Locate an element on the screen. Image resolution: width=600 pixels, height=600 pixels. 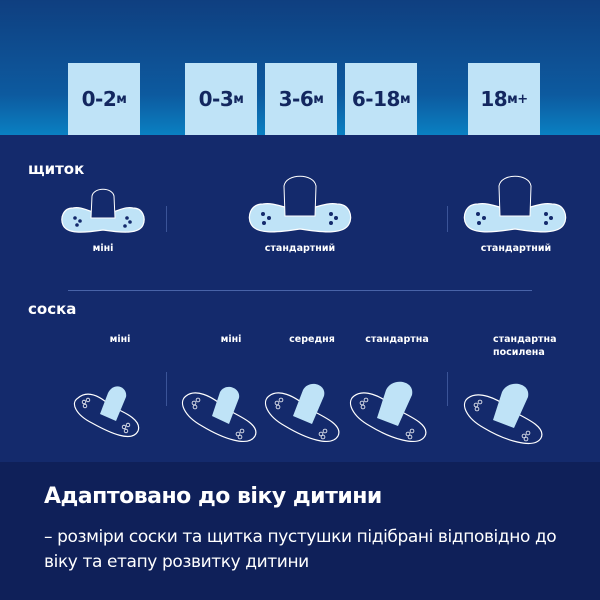
age-box-0-2m: 0-2 м is located at coordinates (104, 99).